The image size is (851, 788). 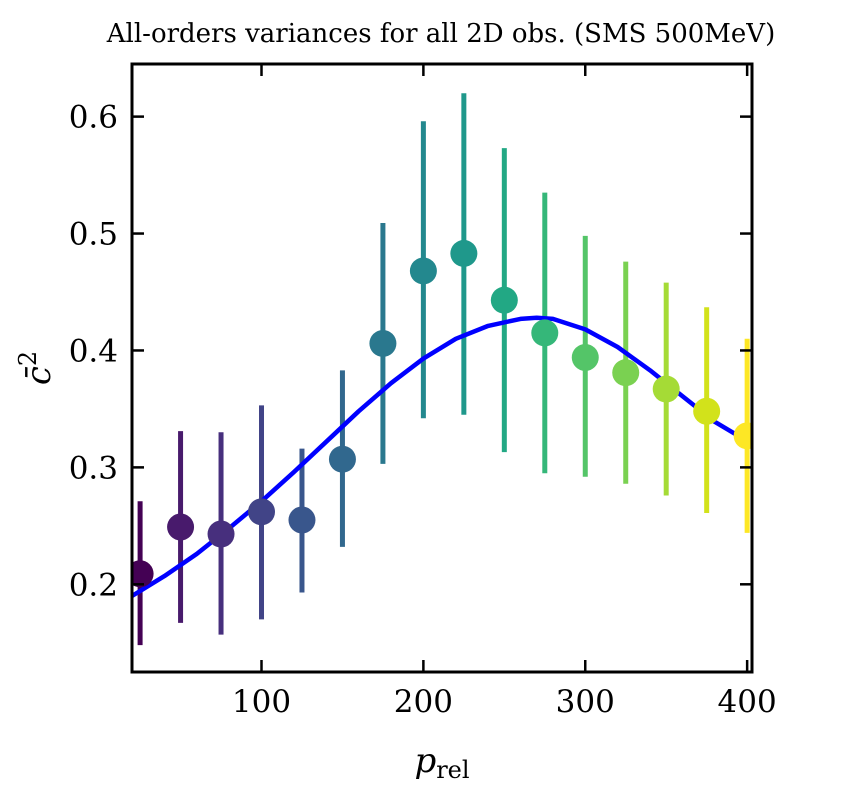 I want to click on x-axis-label-main: p, so click(x=425, y=761).